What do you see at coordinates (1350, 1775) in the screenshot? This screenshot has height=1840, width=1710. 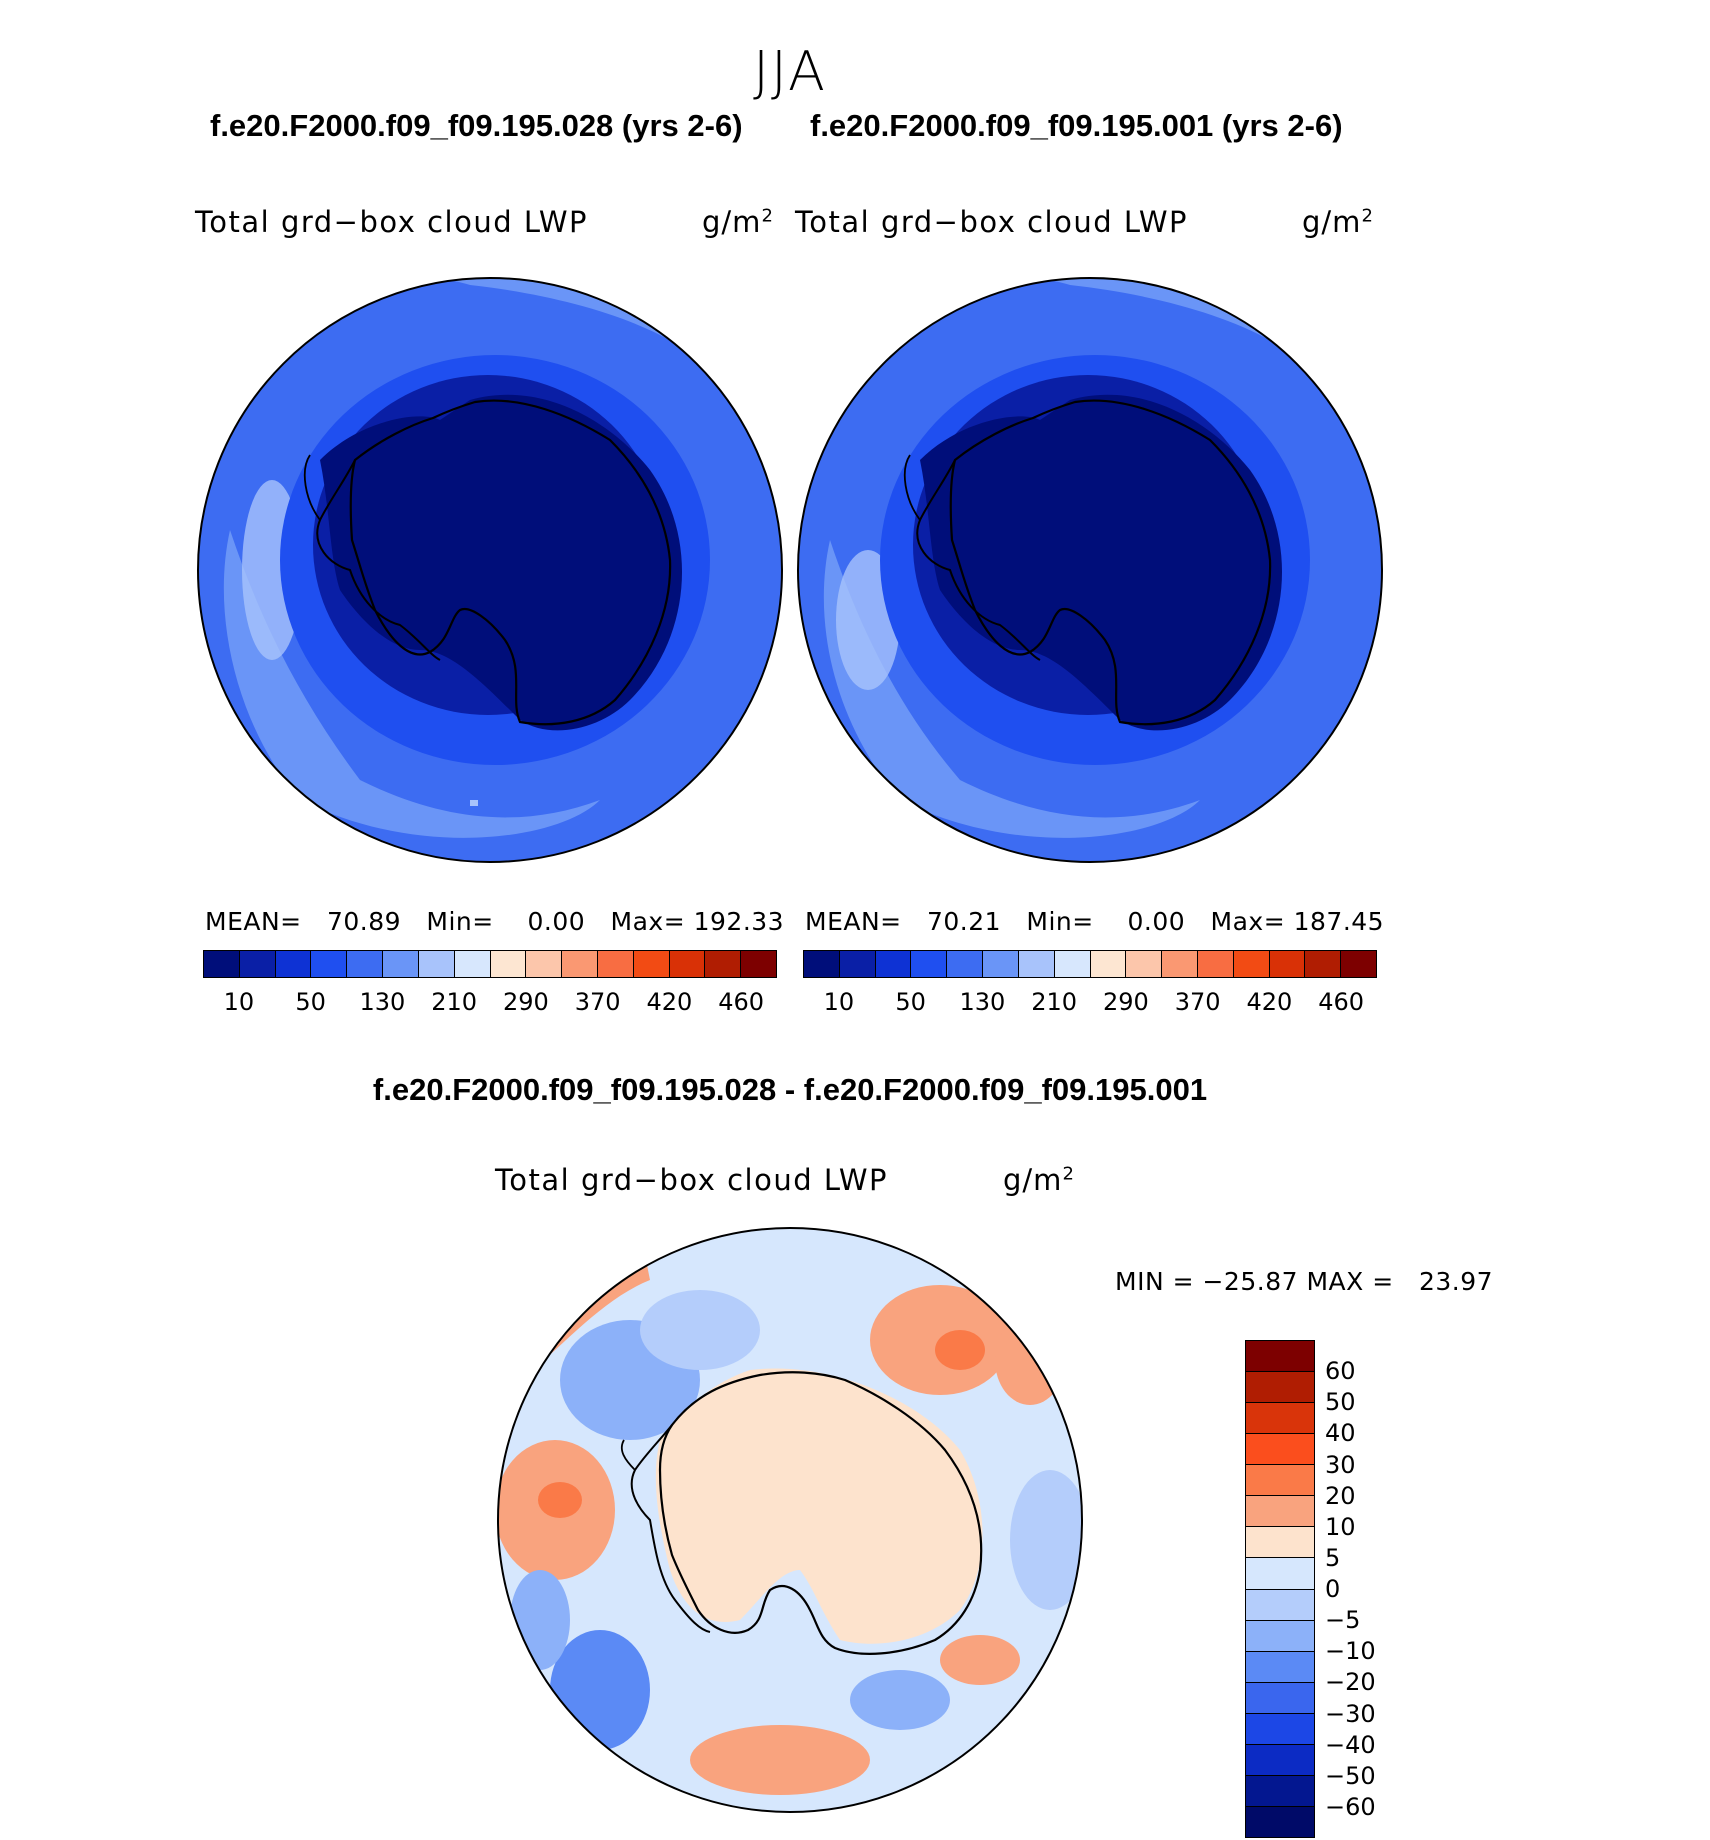 I see `colorbar-tick-label: −50` at bounding box center [1350, 1775].